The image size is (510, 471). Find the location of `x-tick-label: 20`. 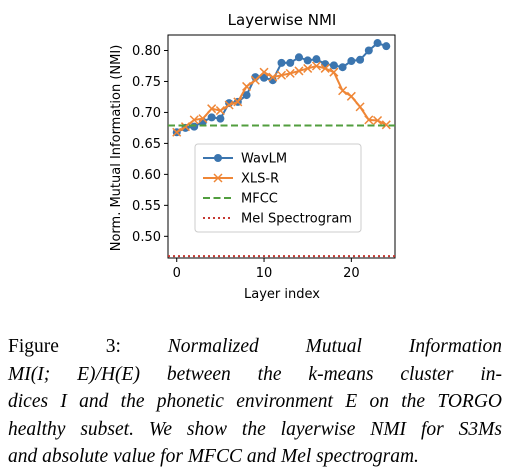

x-tick-label: 20 is located at coordinates (351, 273).